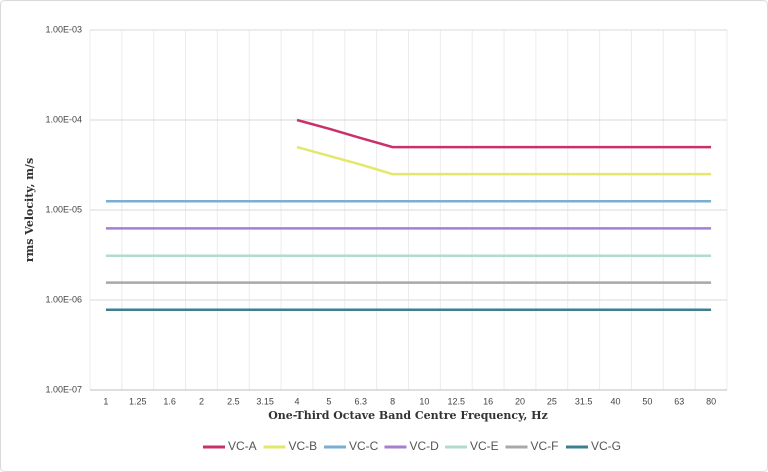 This screenshot has height=472, width=768. Describe the element at coordinates (425, 446) in the screenshot. I see `legend-label: VC-D` at that location.